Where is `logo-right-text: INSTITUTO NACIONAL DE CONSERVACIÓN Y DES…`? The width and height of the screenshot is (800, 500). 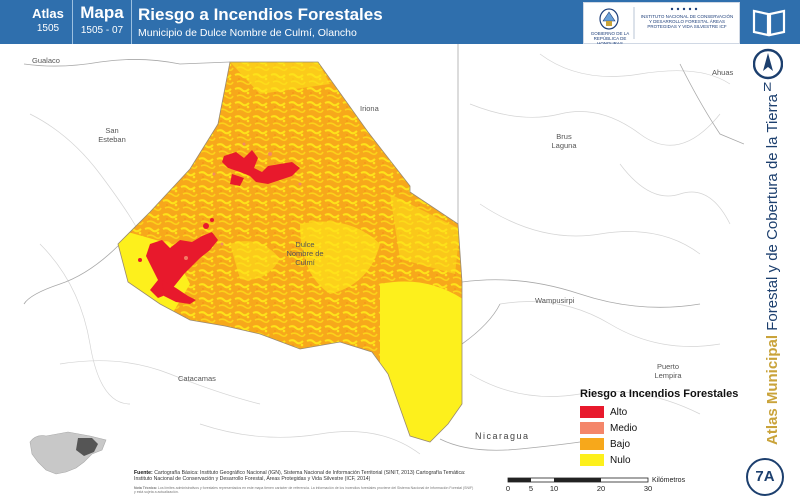
logo-right-text: INSTITUTO NACIONAL DE CONSERVACIÓN Y DES… is located at coordinates (687, 21).